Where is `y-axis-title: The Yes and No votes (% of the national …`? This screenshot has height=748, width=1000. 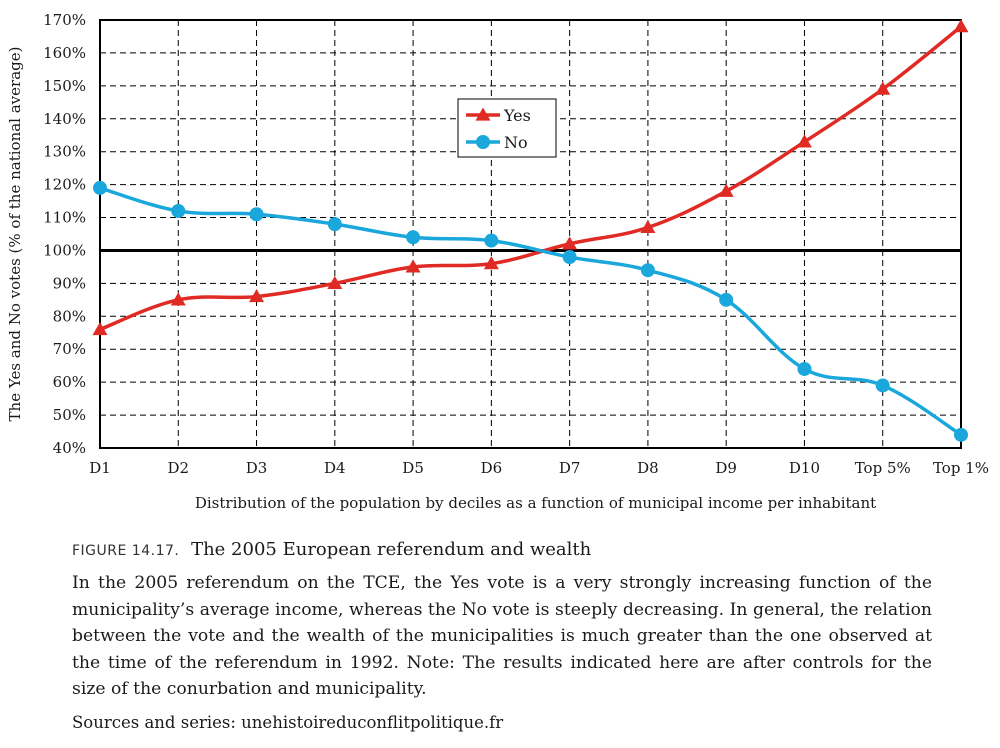
y-axis-title: The Yes and No votes (% of the national … is located at coordinates (15, 234).